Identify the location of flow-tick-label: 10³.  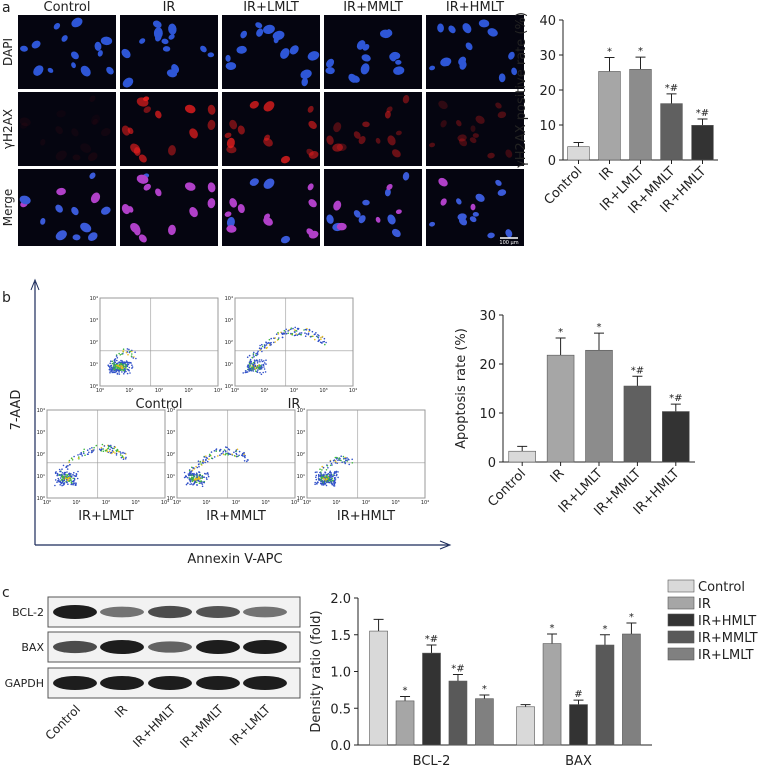
(41, 433).